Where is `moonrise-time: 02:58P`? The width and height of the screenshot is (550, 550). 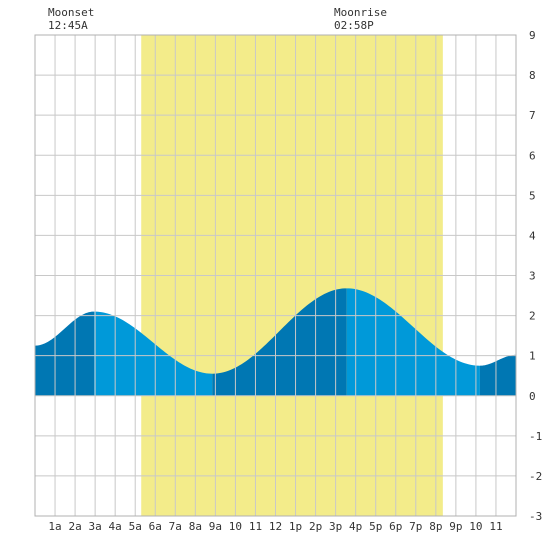
moonrise-time: 02:58P is located at coordinates (354, 25).